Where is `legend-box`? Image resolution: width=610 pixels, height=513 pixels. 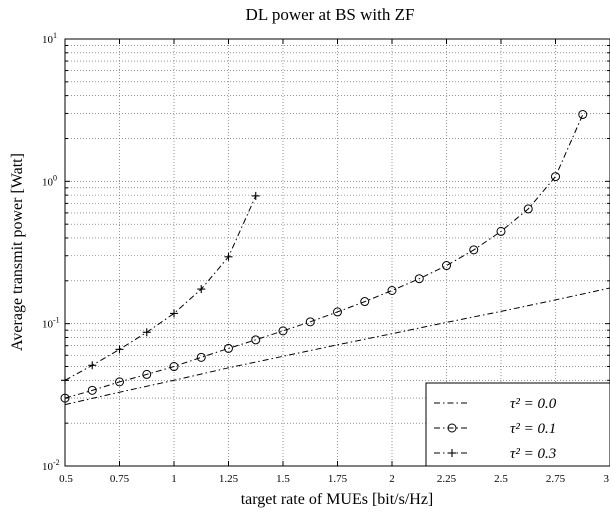
legend-box is located at coordinates (517, 424).